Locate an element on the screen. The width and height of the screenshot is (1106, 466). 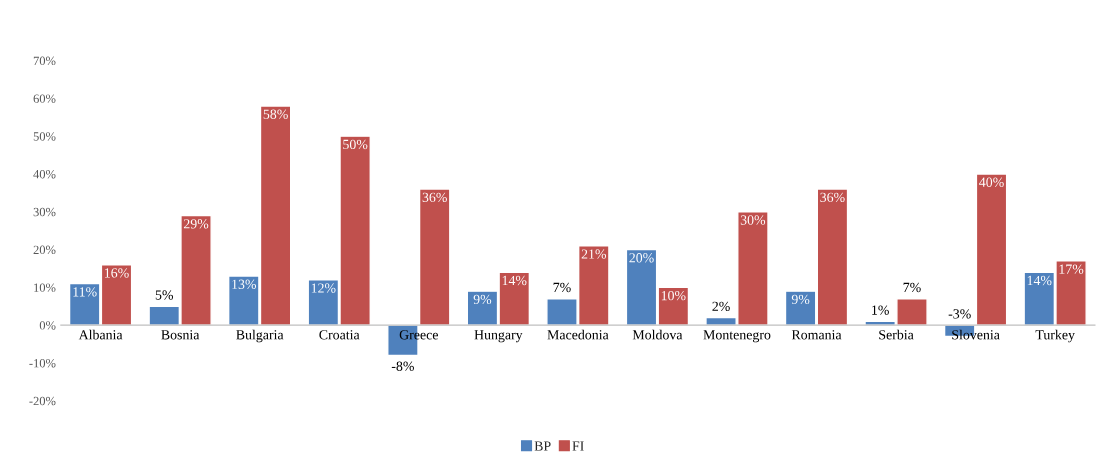
x-tick-label: Slovenia is located at coordinates (976, 334).